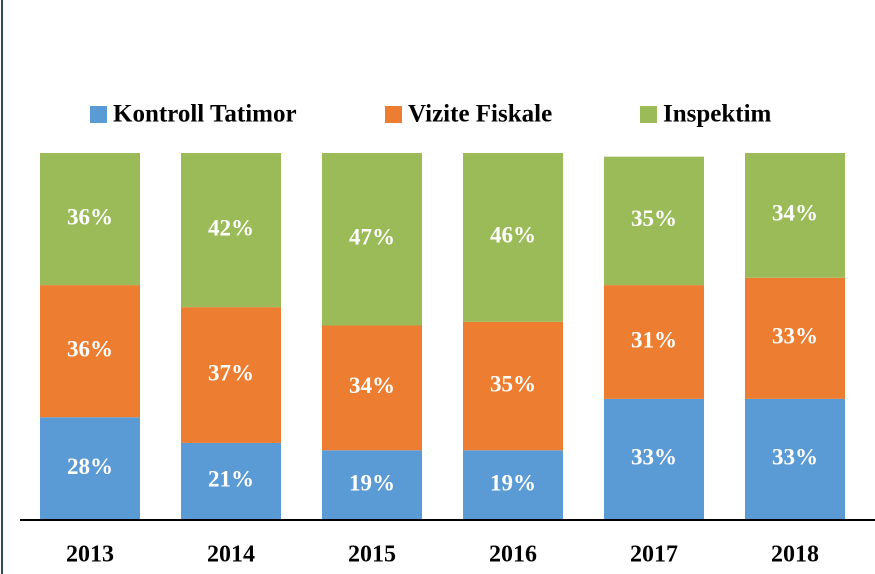 This screenshot has height=574, width=875. I want to click on legend-label: Vizite Fiskale, so click(480, 114).